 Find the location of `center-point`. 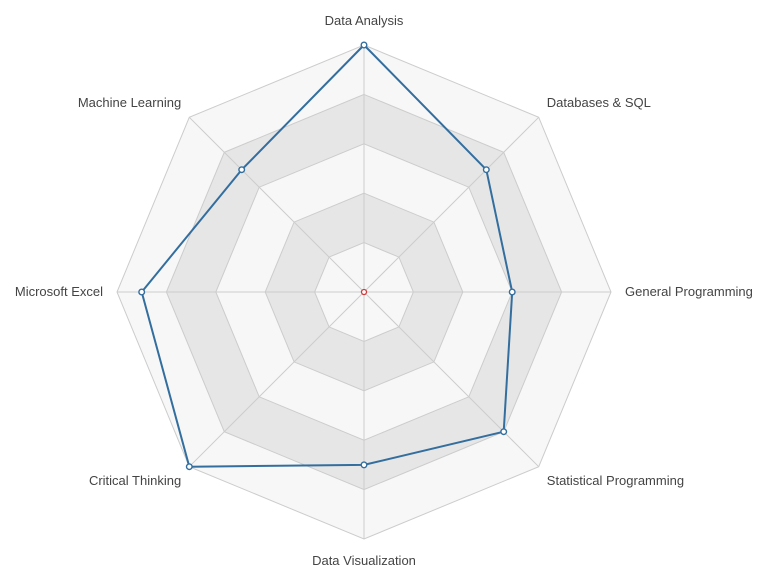

center-point is located at coordinates (364, 292).